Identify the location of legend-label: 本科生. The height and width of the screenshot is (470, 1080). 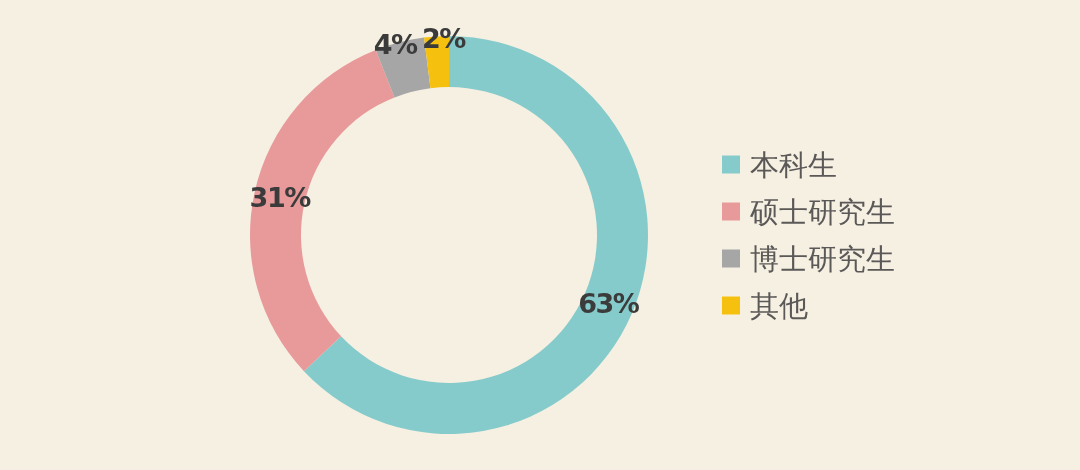
(793, 164).